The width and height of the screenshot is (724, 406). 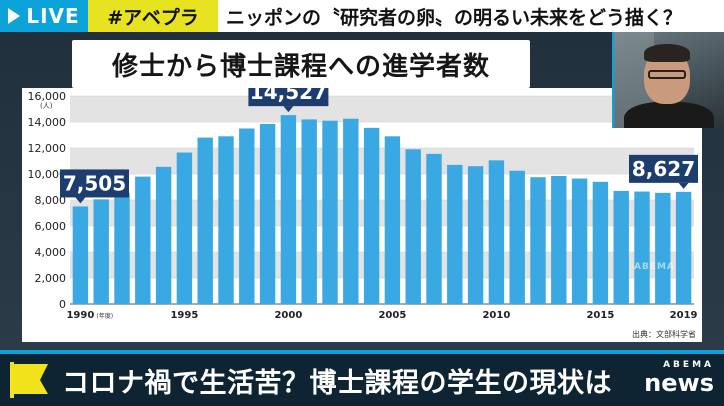 I want to click on source-label: 出典：文部科学省, so click(x=664, y=334).